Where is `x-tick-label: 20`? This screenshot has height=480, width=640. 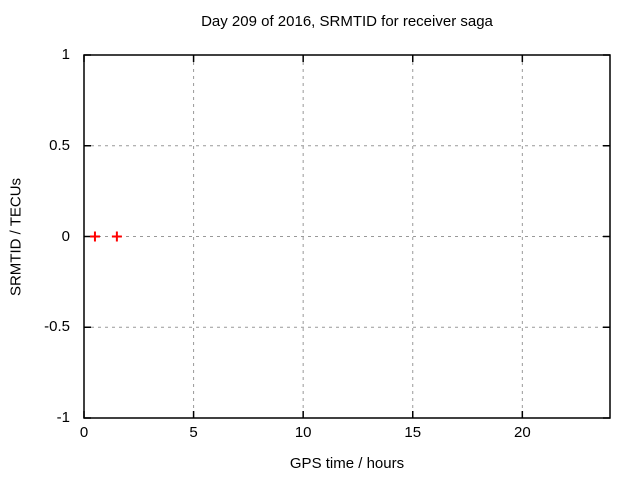
x-tick-label: 20 is located at coordinates (522, 432).